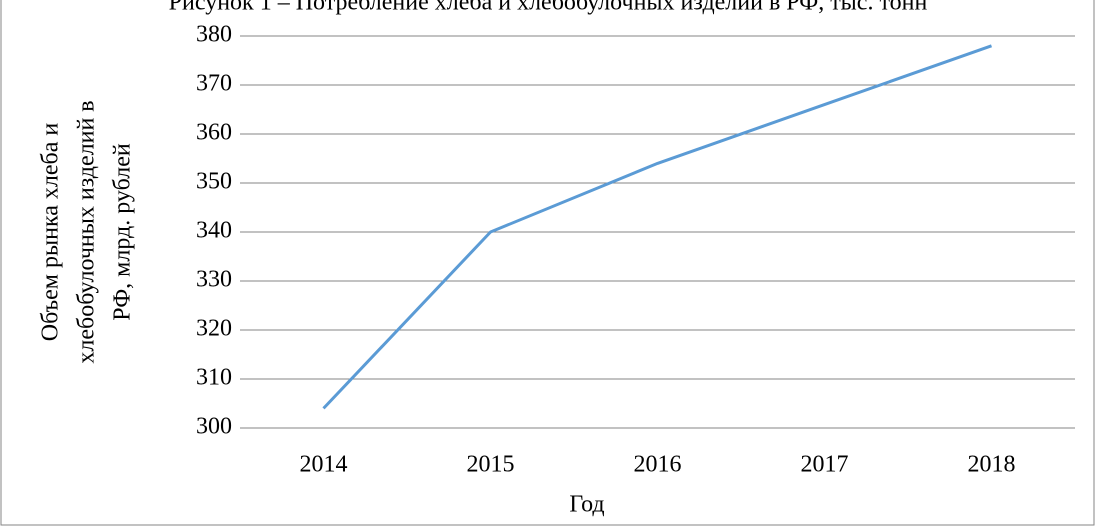  I want to click on y-tick-label: 340, so click(214, 231).